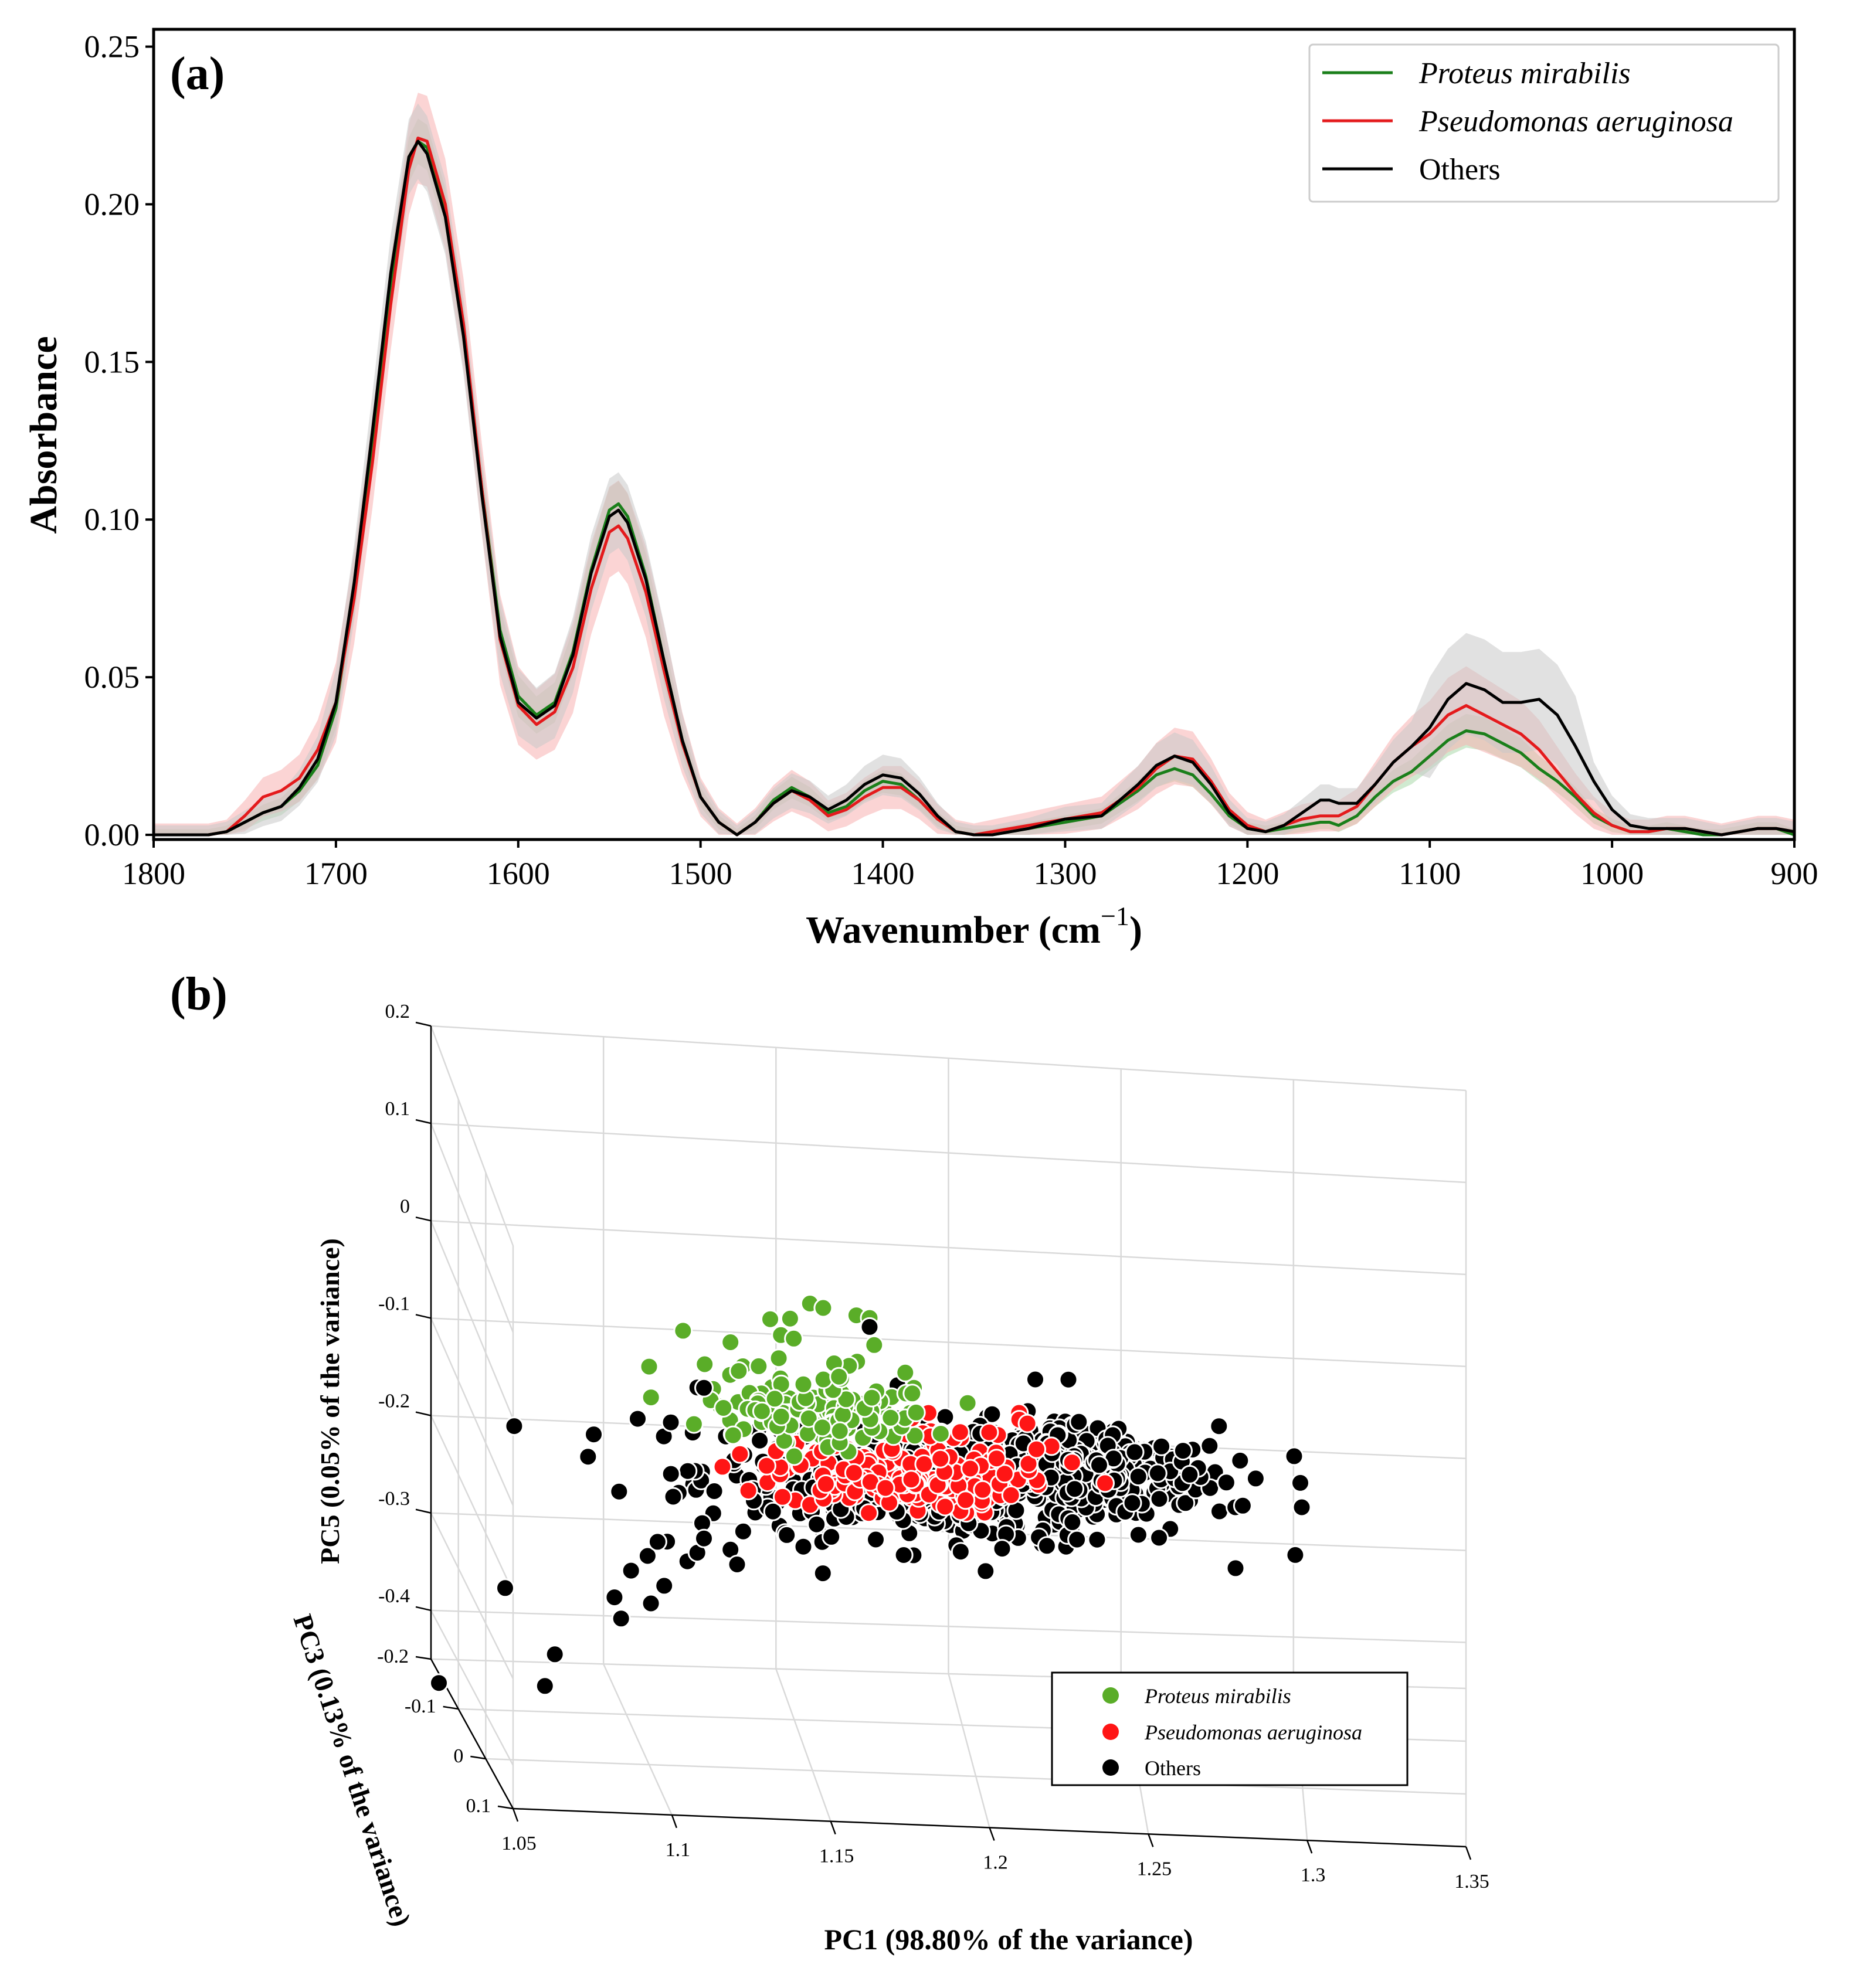 This screenshot has width=1853, height=1988. I want to click on x-axis-label: Wavenumber (cm−1), so click(974, 926).